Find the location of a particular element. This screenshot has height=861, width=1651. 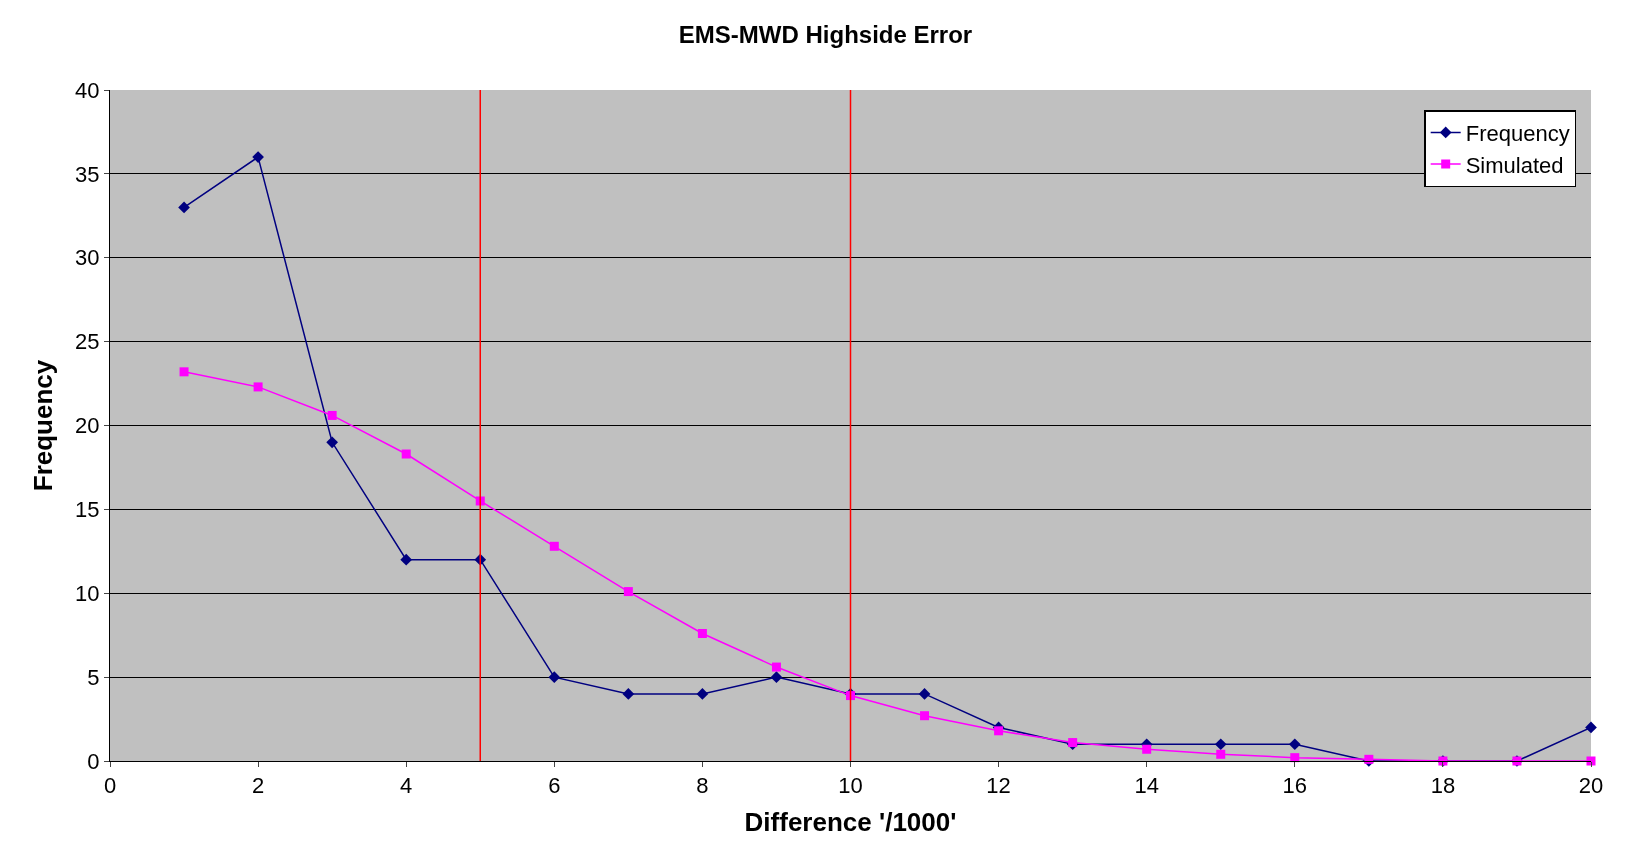

x-tick-label: 8 is located at coordinates (702, 786).